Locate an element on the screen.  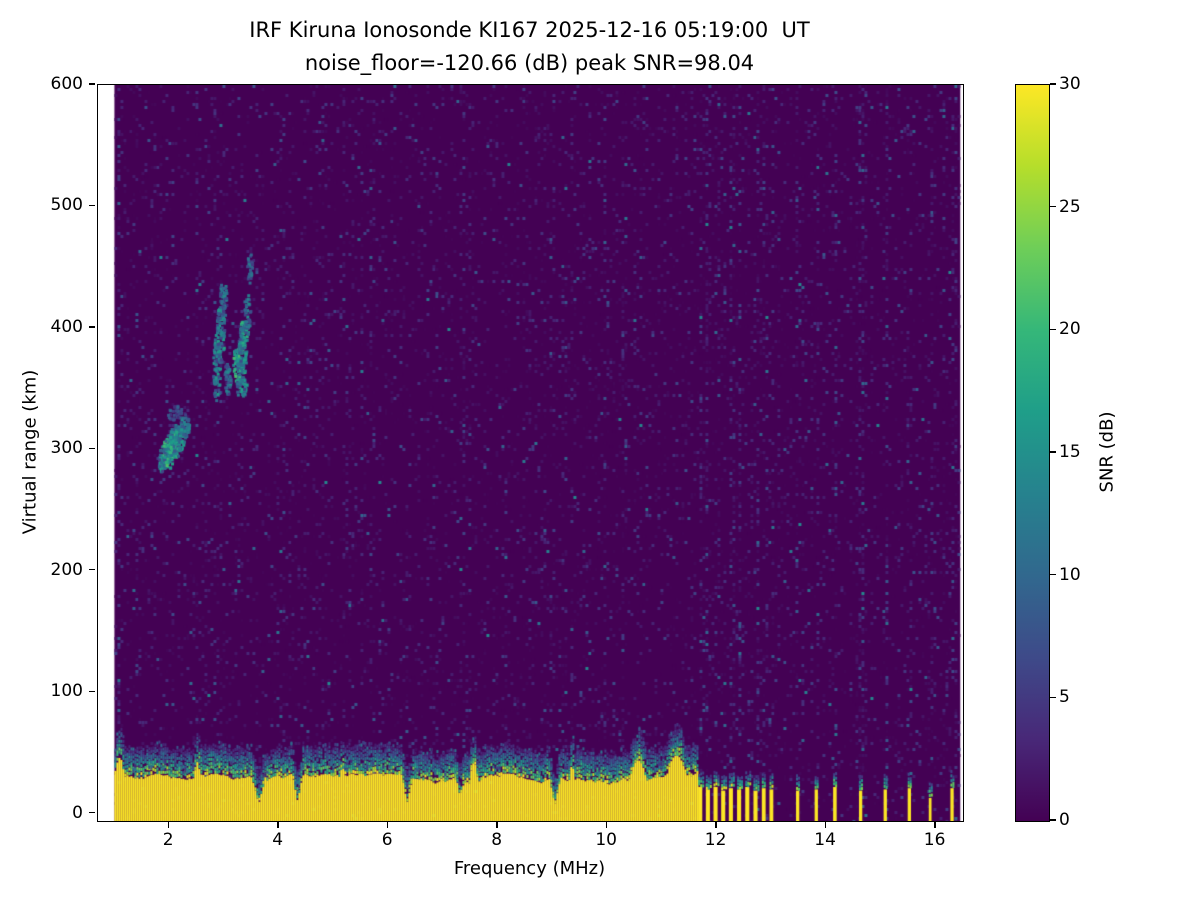
colorbar-tick-label: 20 is located at coordinates (1070, 329).